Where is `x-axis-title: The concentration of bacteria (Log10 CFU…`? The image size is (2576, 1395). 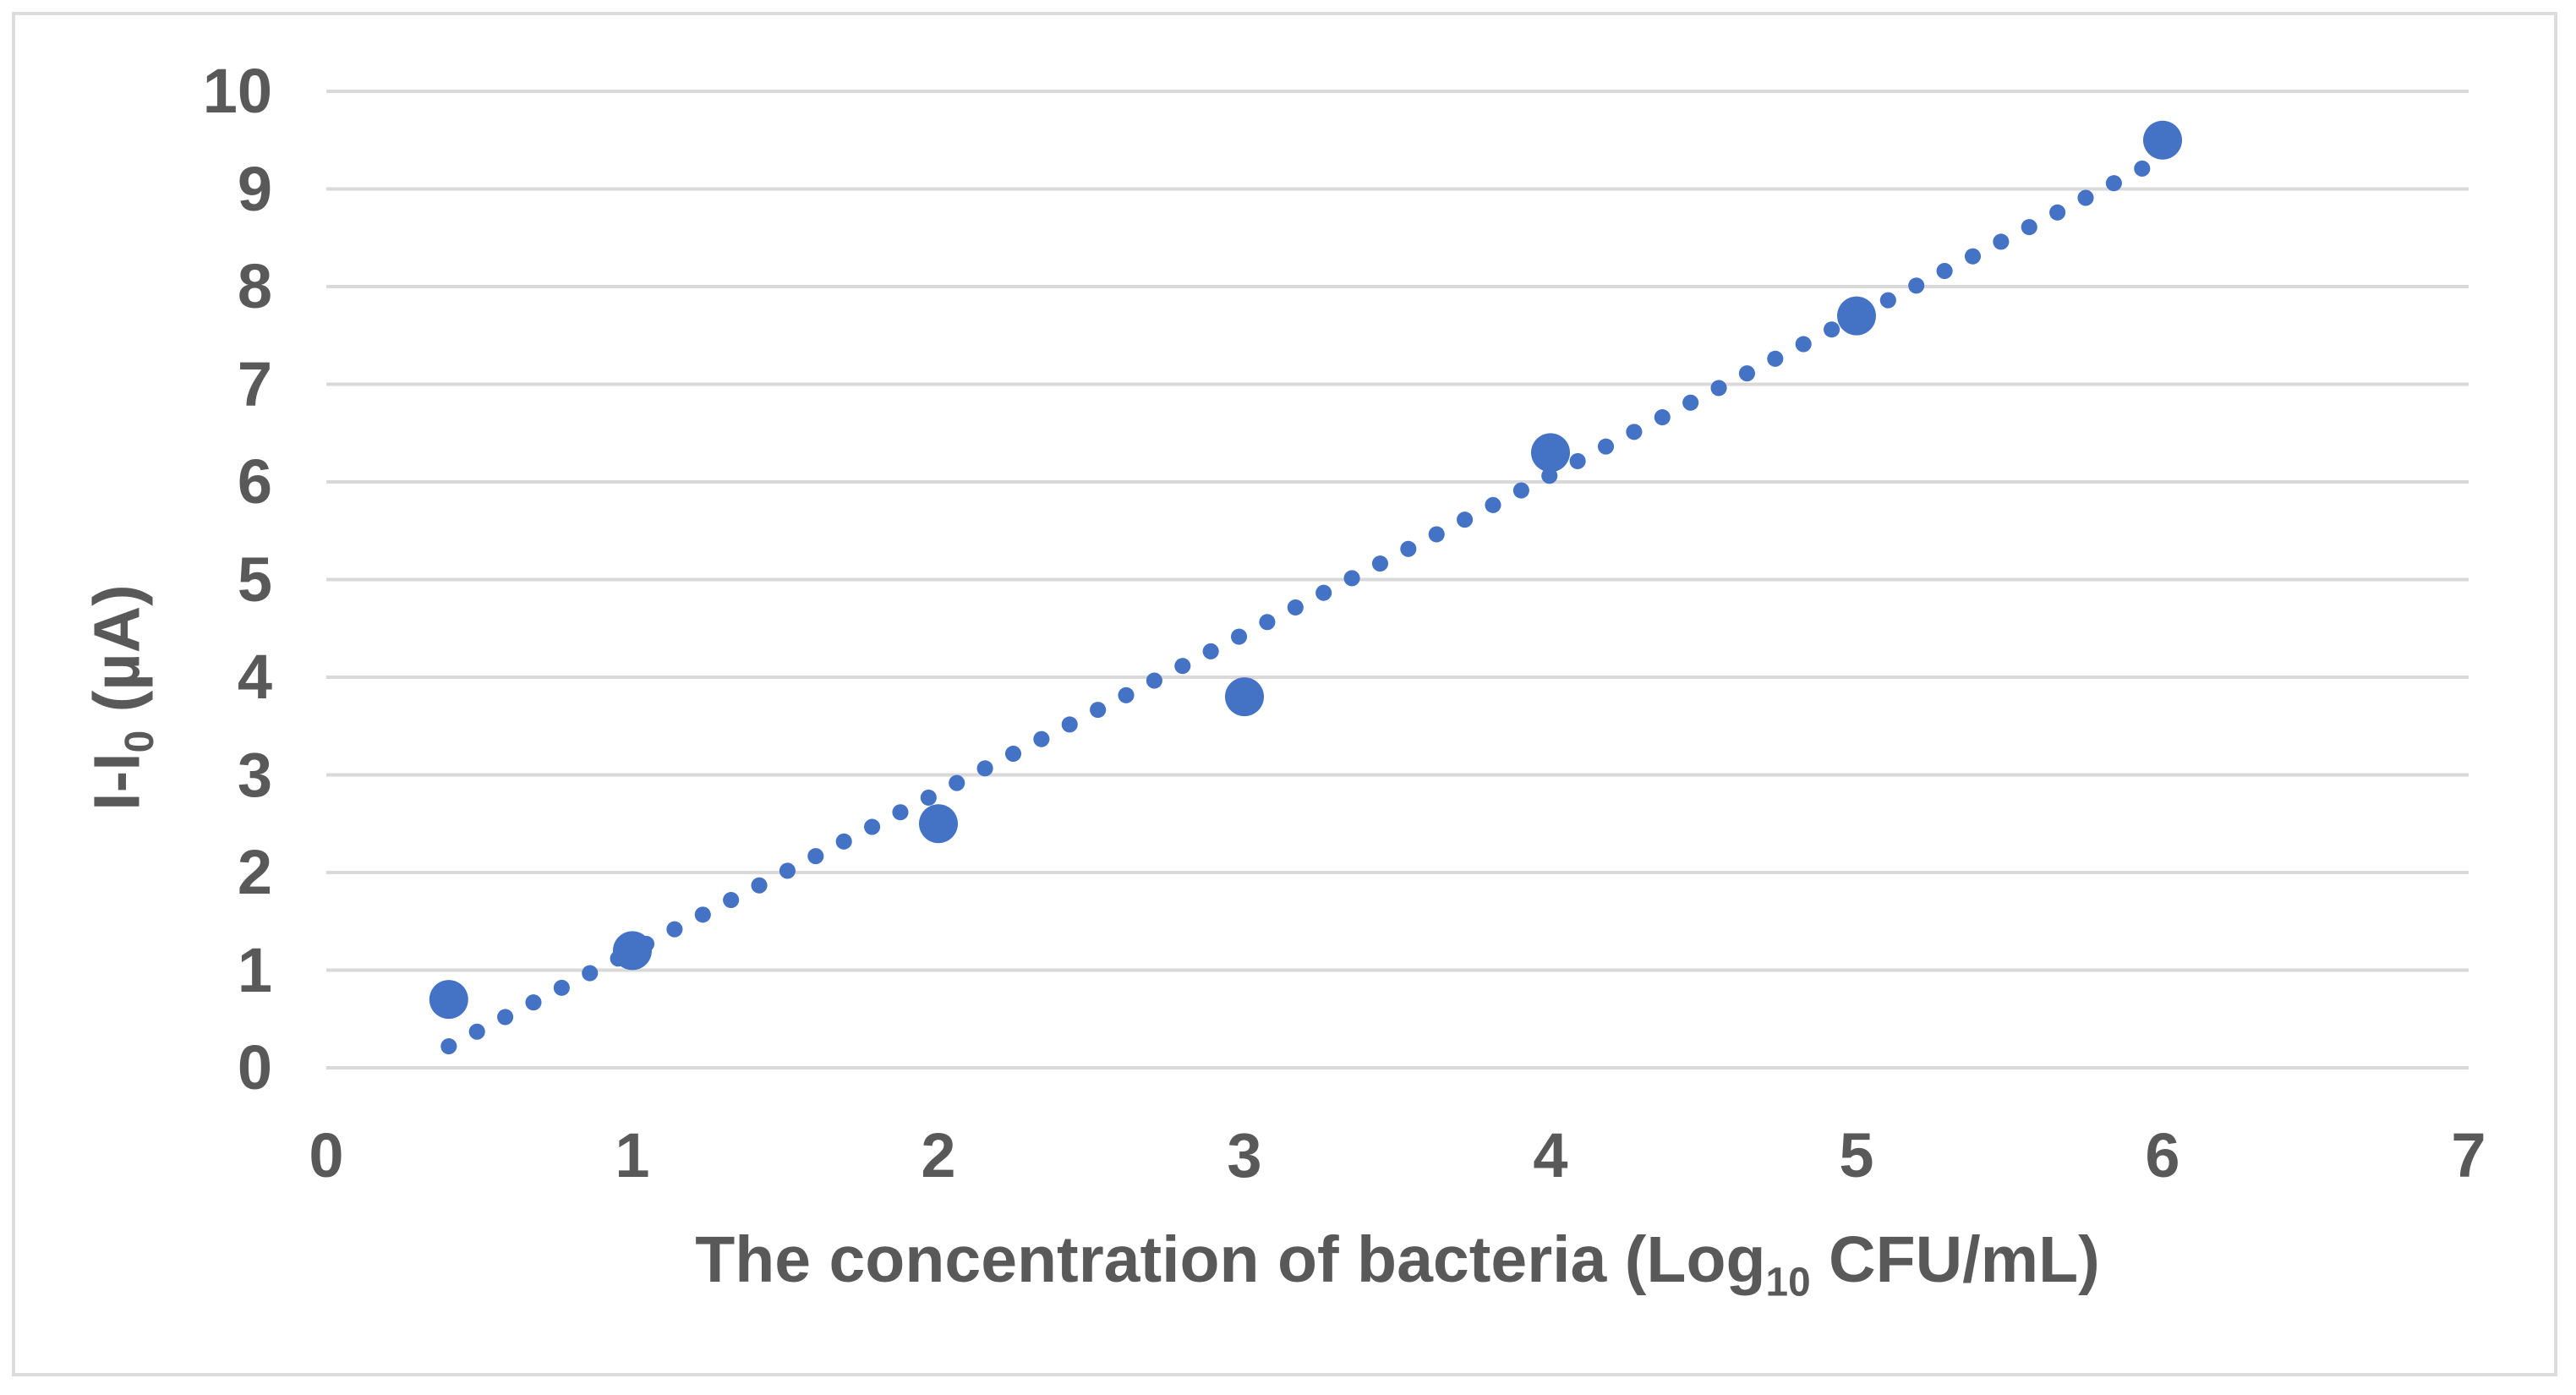
x-axis-title: The concentration of bacteria (Log10 CFU… is located at coordinates (1397, 1266).